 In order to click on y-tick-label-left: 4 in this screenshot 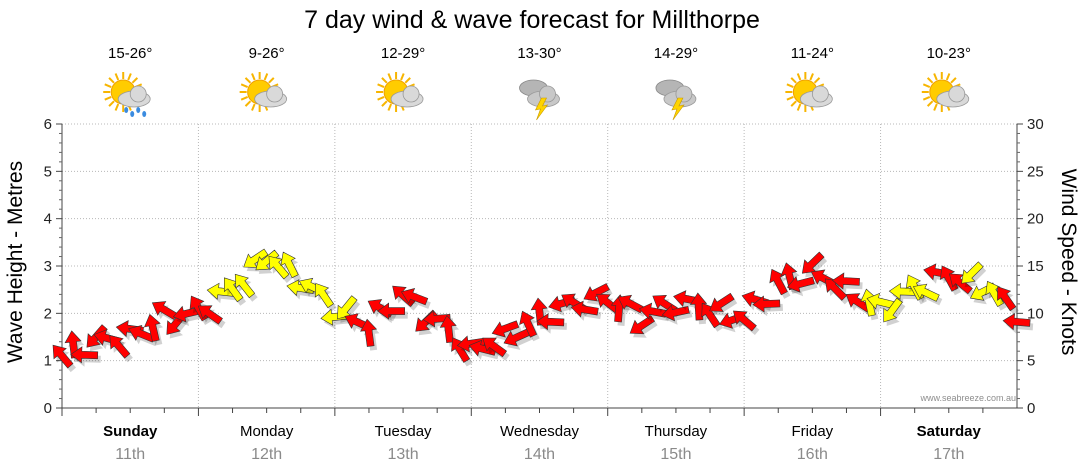, I will do `click(48, 219)`.